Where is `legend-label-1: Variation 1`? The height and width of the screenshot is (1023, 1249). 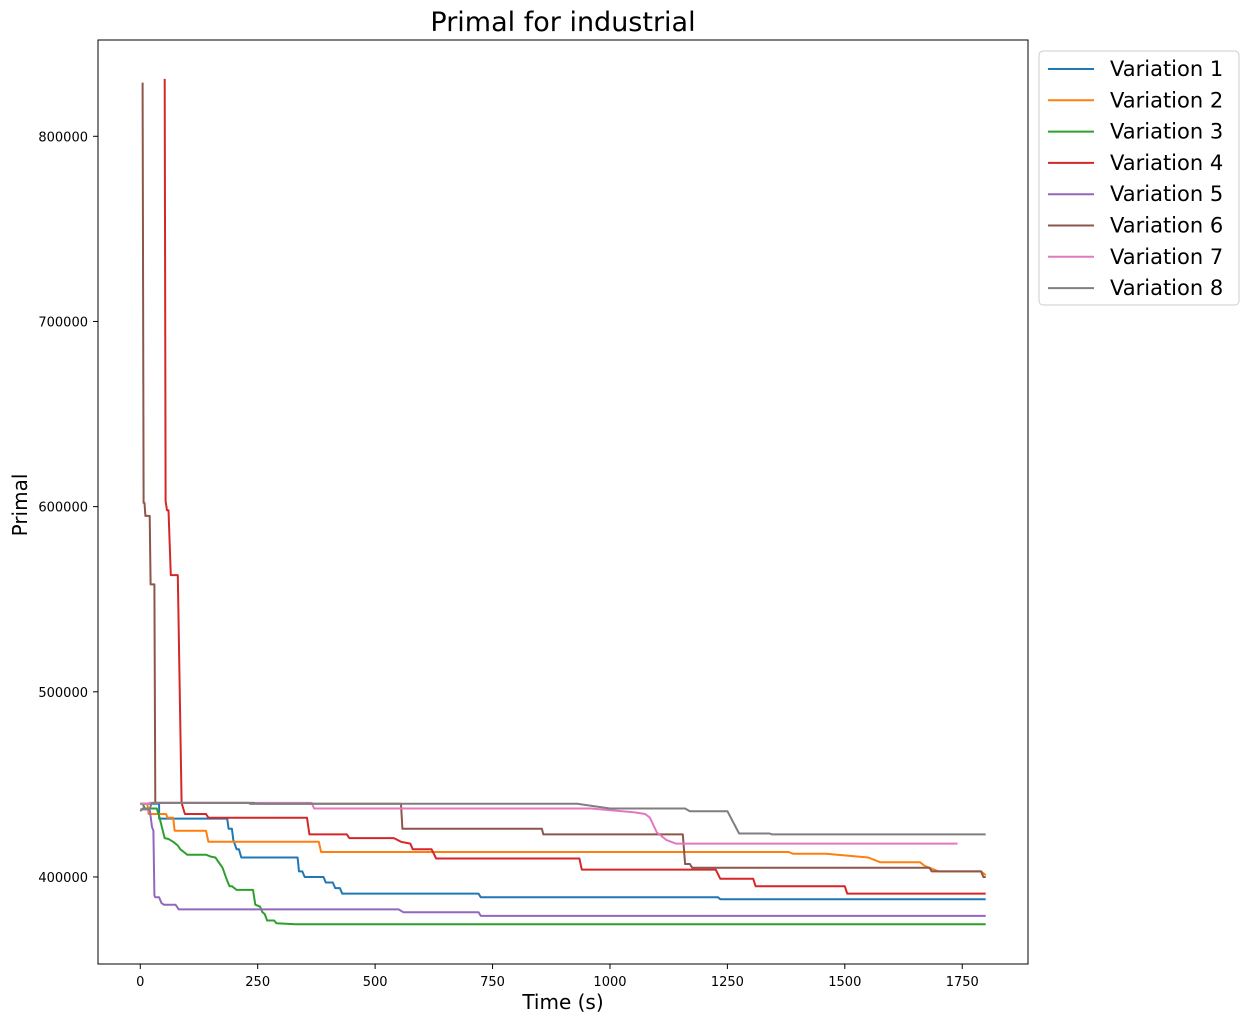 legend-label-1: Variation 1 is located at coordinates (1166, 69).